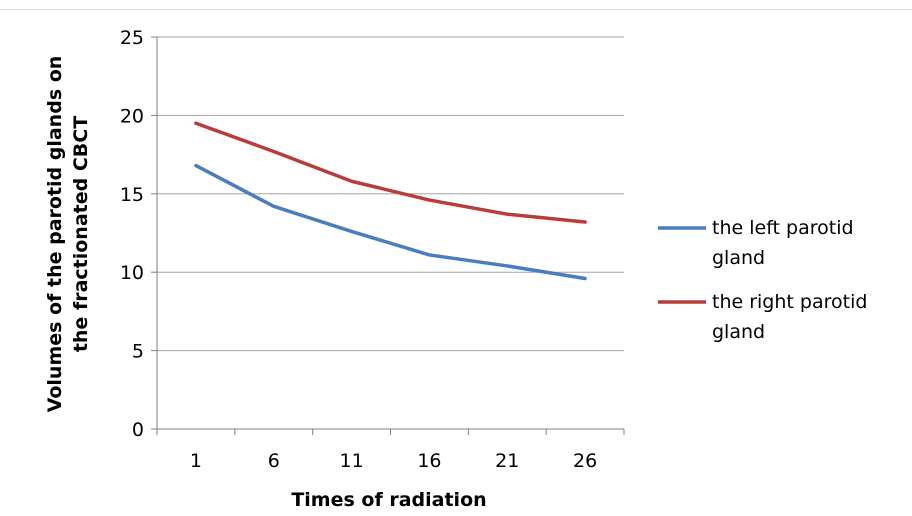 The width and height of the screenshot is (912, 516). What do you see at coordinates (132, 116) in the screenshot?
I see `y-tick-label: 20` at bounding box center [132, 116].